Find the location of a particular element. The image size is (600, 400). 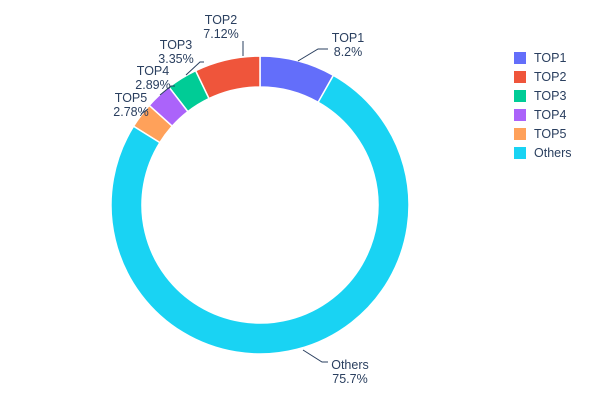

pie-slice-top5 is located at coordinates (153, 124).